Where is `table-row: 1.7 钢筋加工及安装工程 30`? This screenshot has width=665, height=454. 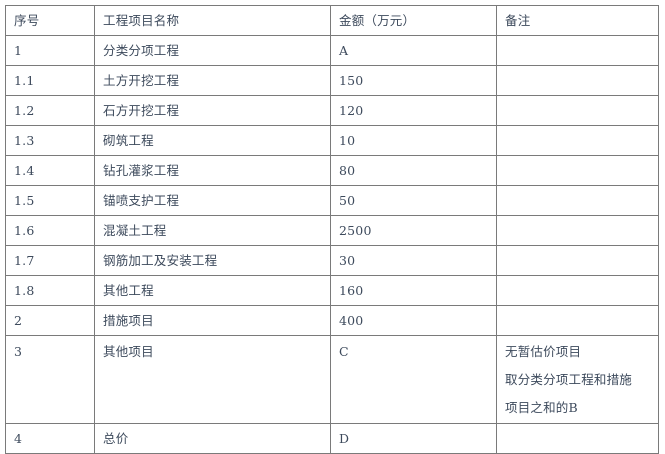
table-row: 1.7 钢筋加工及安装工程 30 is located at coordinates (332, 260).